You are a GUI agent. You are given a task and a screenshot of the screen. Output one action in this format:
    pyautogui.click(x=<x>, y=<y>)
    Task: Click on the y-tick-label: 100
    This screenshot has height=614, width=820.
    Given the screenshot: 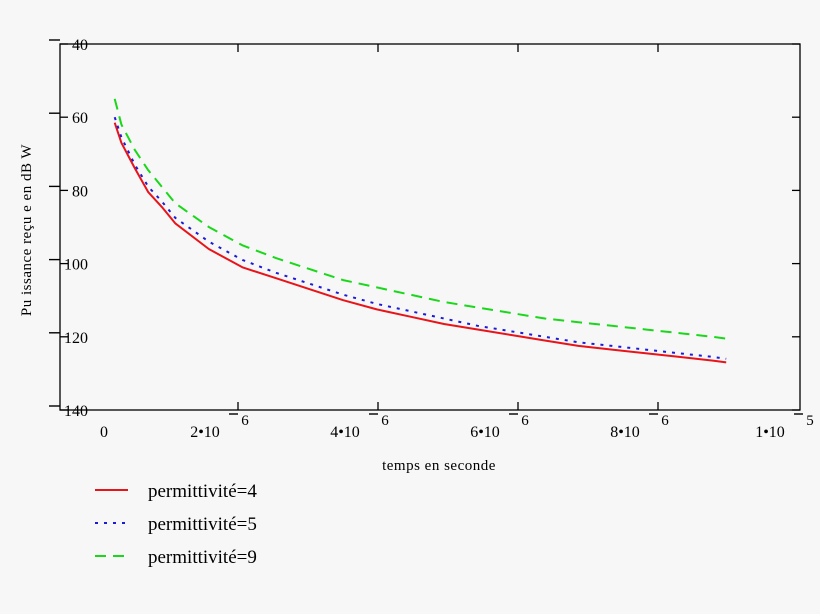 What is the action you would take?
    pyautogui.click(x=76, y=265)
    